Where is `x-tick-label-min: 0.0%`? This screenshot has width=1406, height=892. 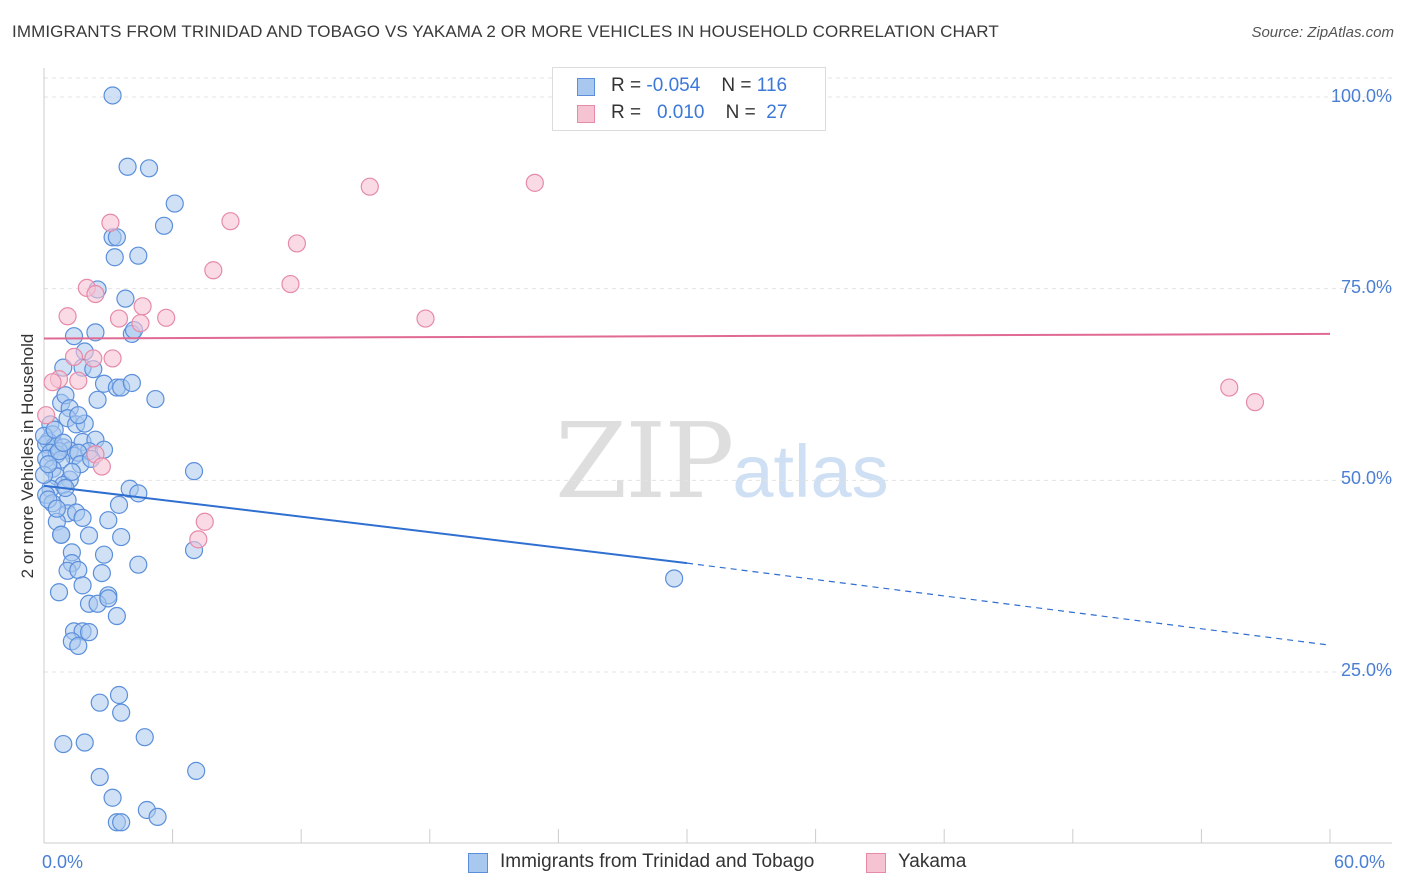 x-tick-label-min: 0.0% is located at coordinates (63, 862).